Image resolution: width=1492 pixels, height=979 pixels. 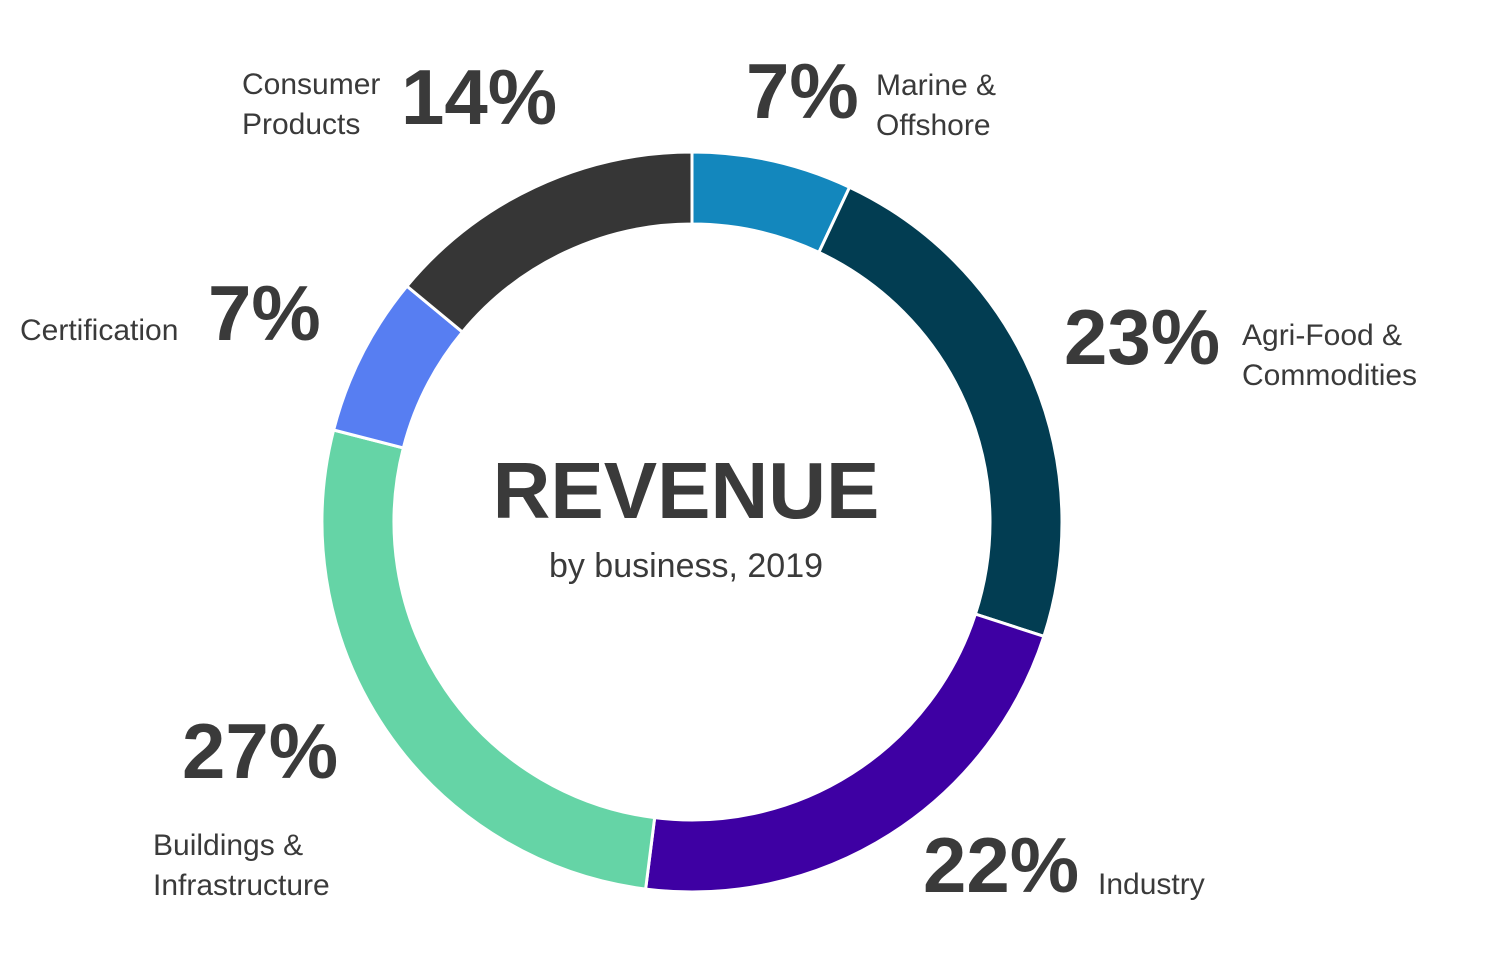 What do you see at coordinates (686, 490) in the screenshot?
I see `chart-title: REVENUE` at bounding box center [686, 490].